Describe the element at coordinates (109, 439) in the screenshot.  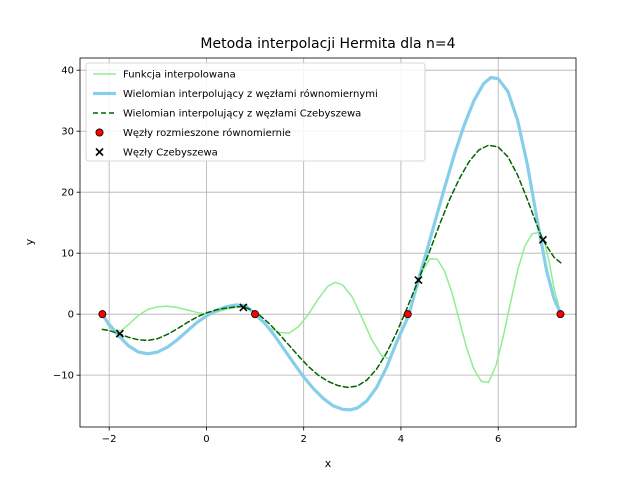
I see `x-tick-label: −2` at that location.